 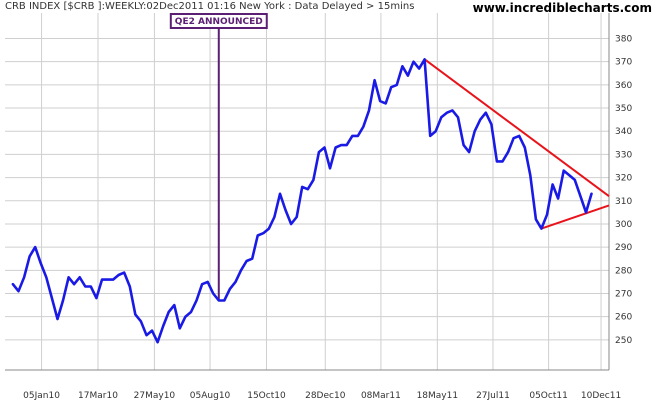 What do you see at coordinates (623, 155) in the screenshot?
I see `y-tick-label: 330` at bounding box center [623, 155].